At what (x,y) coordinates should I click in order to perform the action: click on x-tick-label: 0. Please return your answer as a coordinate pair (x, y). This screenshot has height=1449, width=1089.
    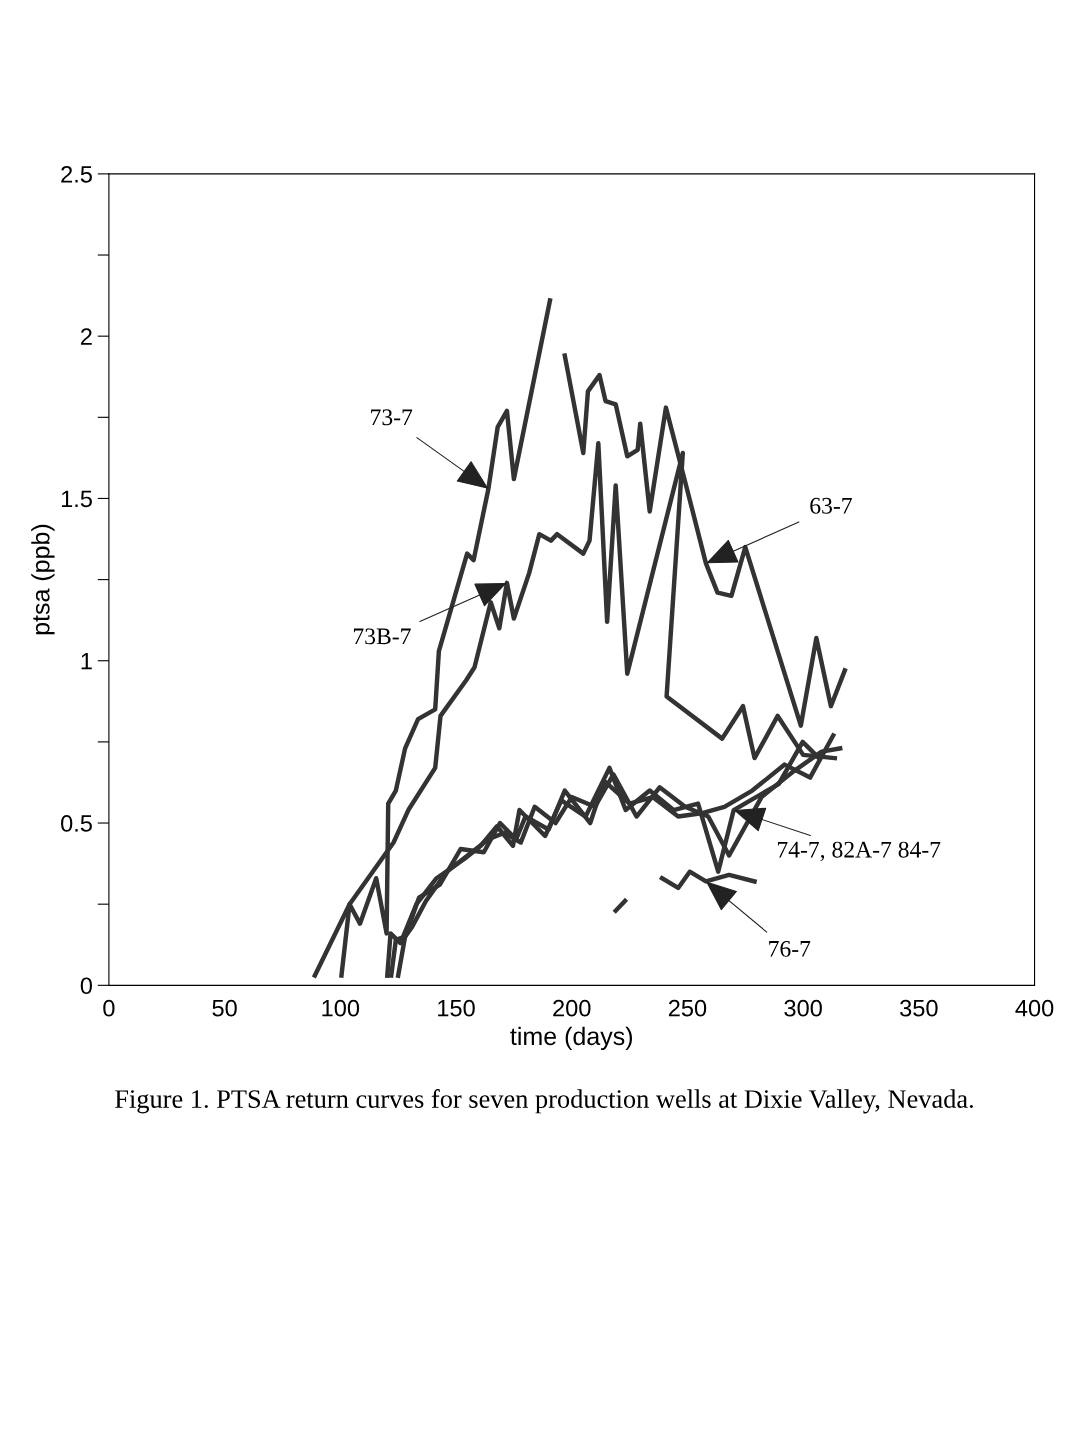
    Looking at the image, I should click on (109, 1008).